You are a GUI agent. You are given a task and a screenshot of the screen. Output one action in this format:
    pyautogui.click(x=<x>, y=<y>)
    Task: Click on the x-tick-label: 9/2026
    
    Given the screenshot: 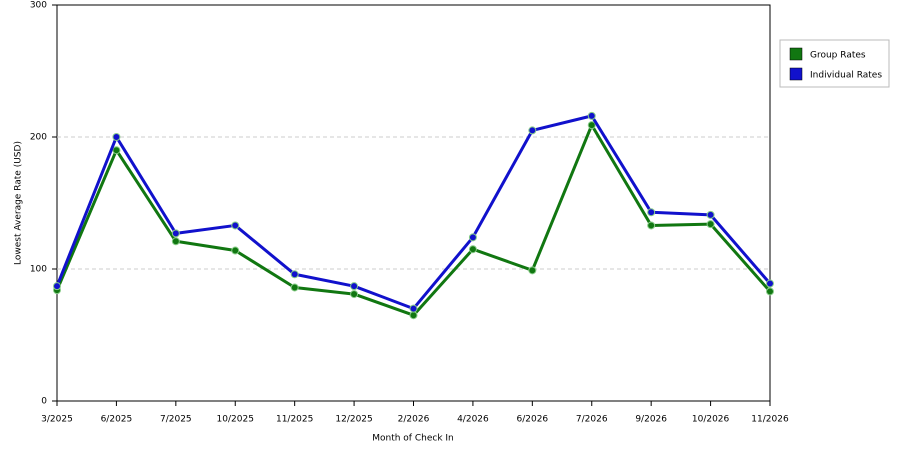 What is the action you would take?
    pyautogui.click(x=651, y=420)
    